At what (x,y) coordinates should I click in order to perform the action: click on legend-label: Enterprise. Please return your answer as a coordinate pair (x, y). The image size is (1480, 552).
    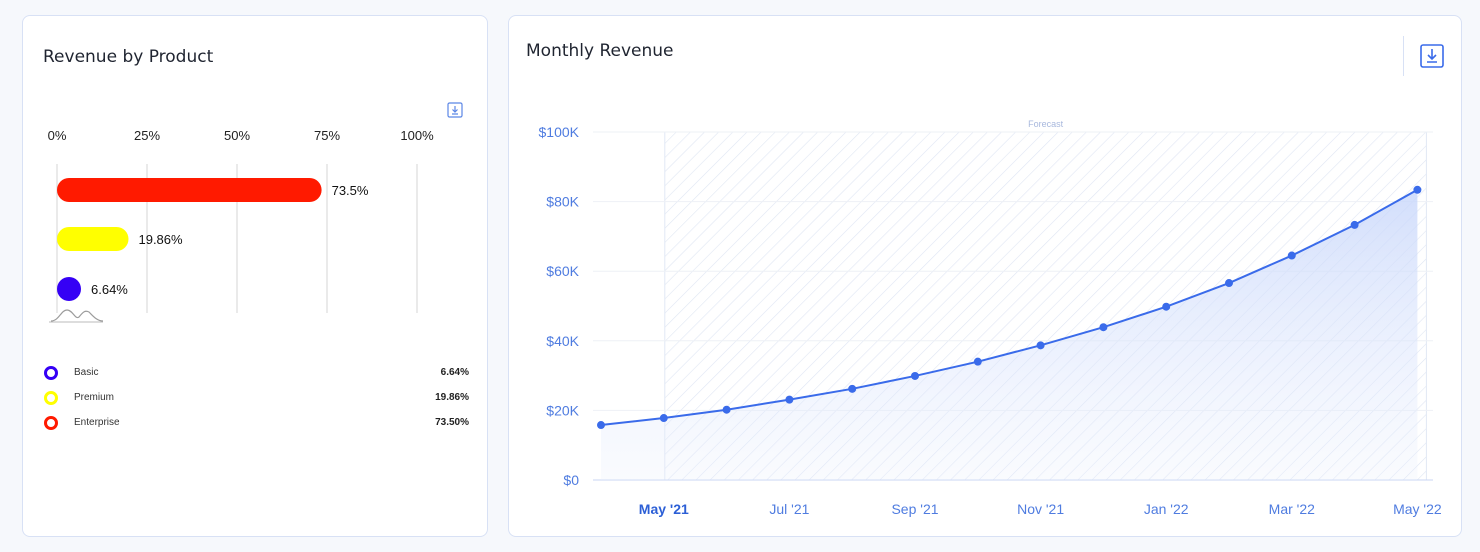
    Looking at the image, I should click on (97, 422).